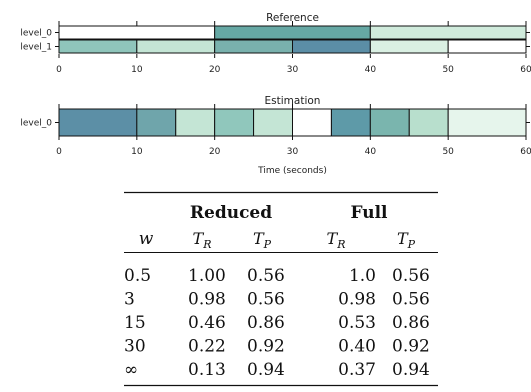 The height and width of the screenshot is (392, 531). Describe the element at coordinates (207, 347) in the screenshot. I see `table-cell: 0.22` at that location.